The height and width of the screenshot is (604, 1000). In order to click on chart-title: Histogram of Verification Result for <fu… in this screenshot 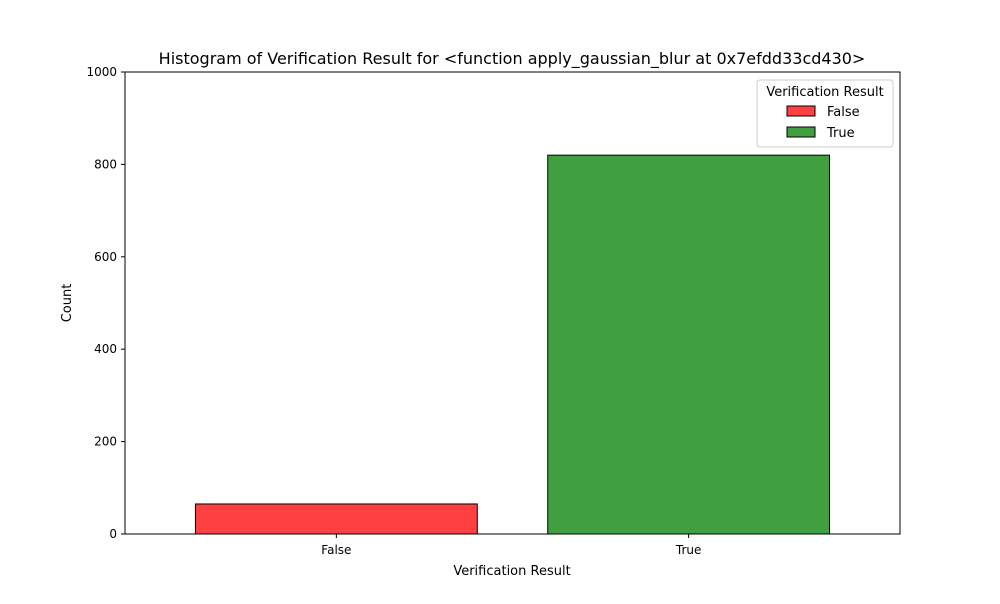, I will do `click(512, 59)`.